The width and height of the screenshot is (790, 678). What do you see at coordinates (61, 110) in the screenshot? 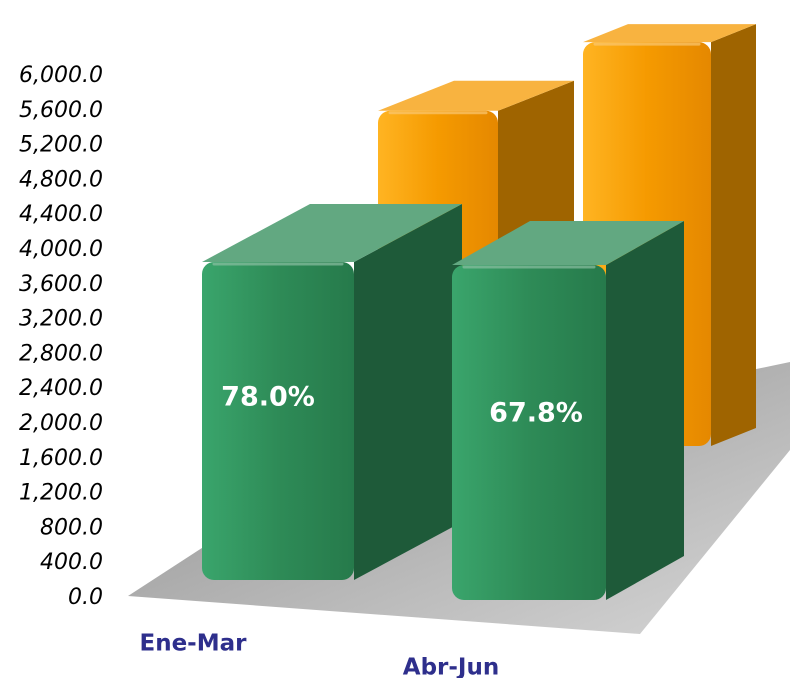
I see `y-tick-label: 5,600.0` at bounding box center [61, 110].